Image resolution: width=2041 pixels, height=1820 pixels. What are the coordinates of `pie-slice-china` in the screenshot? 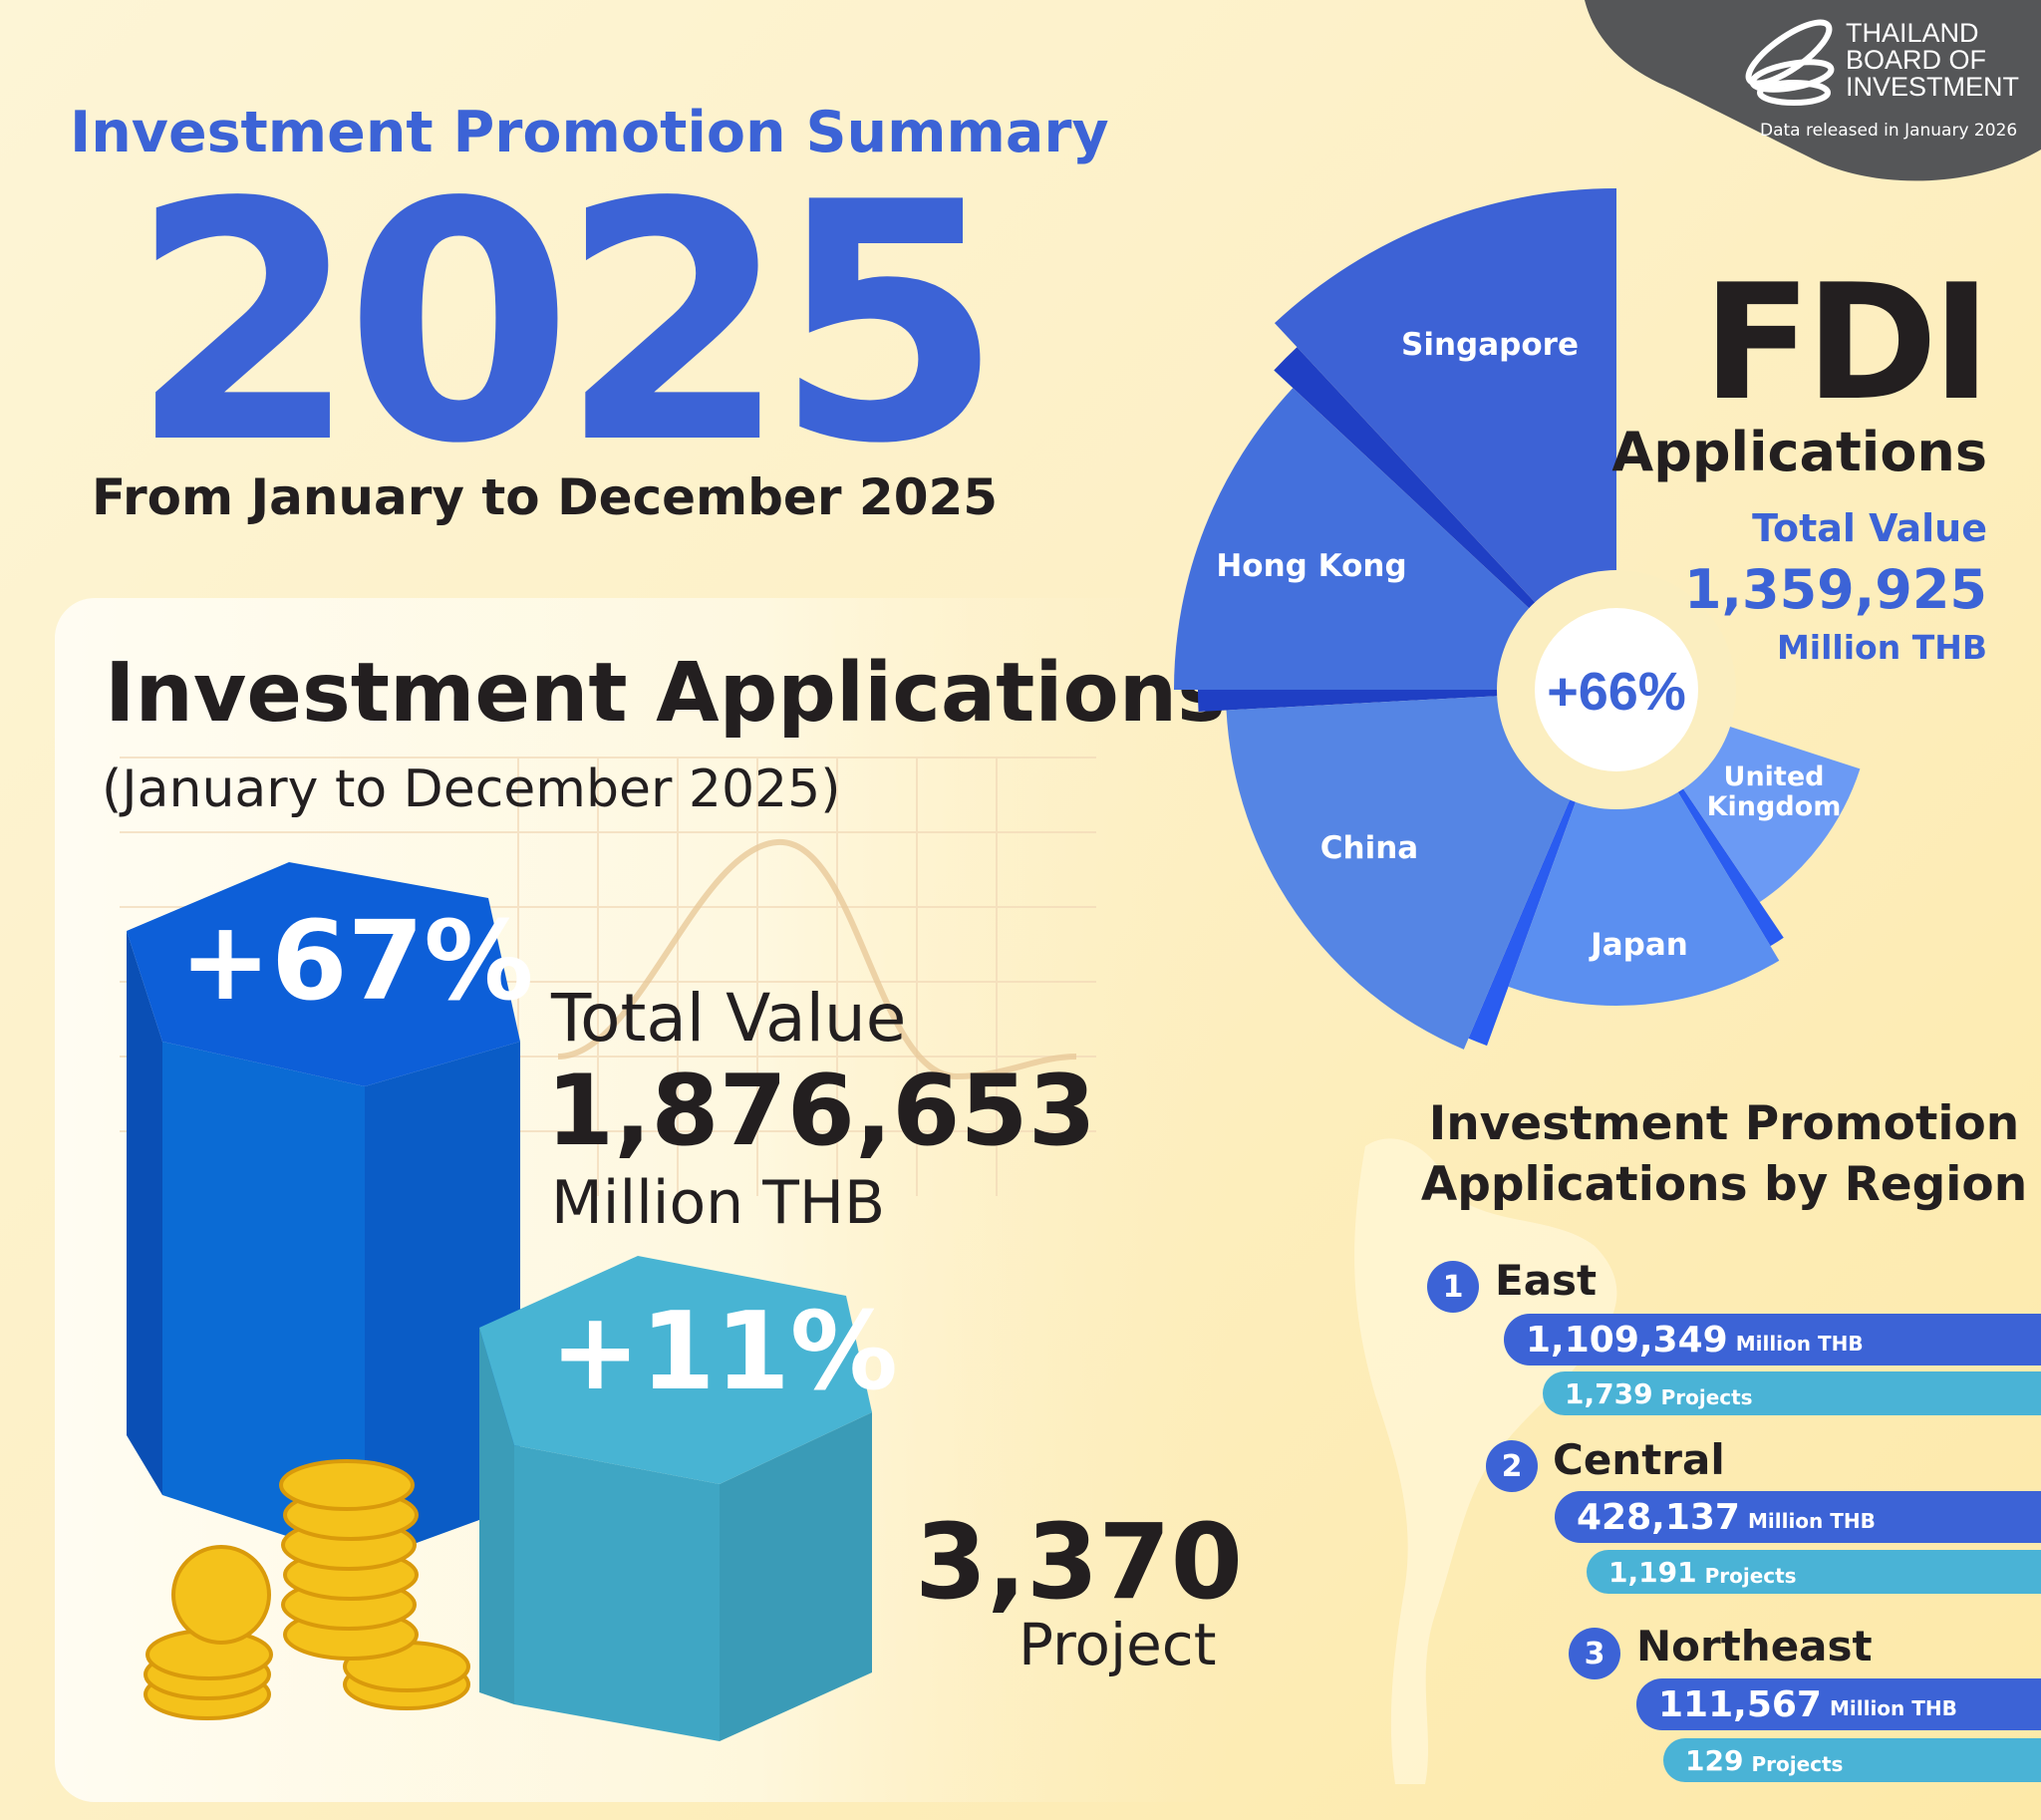 It's located at (1421, 870).